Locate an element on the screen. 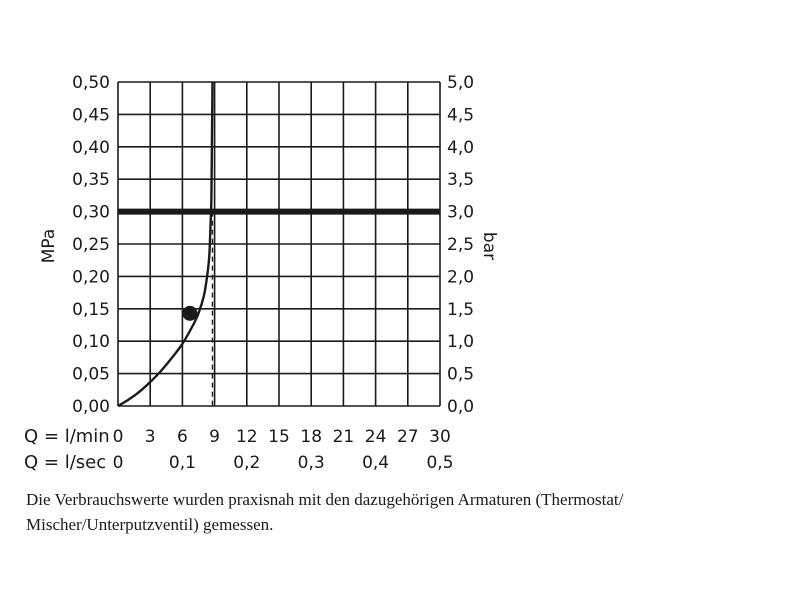 Image resolution: width=800 pixels, height=600 pixels. y-tick-right: 0,0 is located at coordinates (460, 407).